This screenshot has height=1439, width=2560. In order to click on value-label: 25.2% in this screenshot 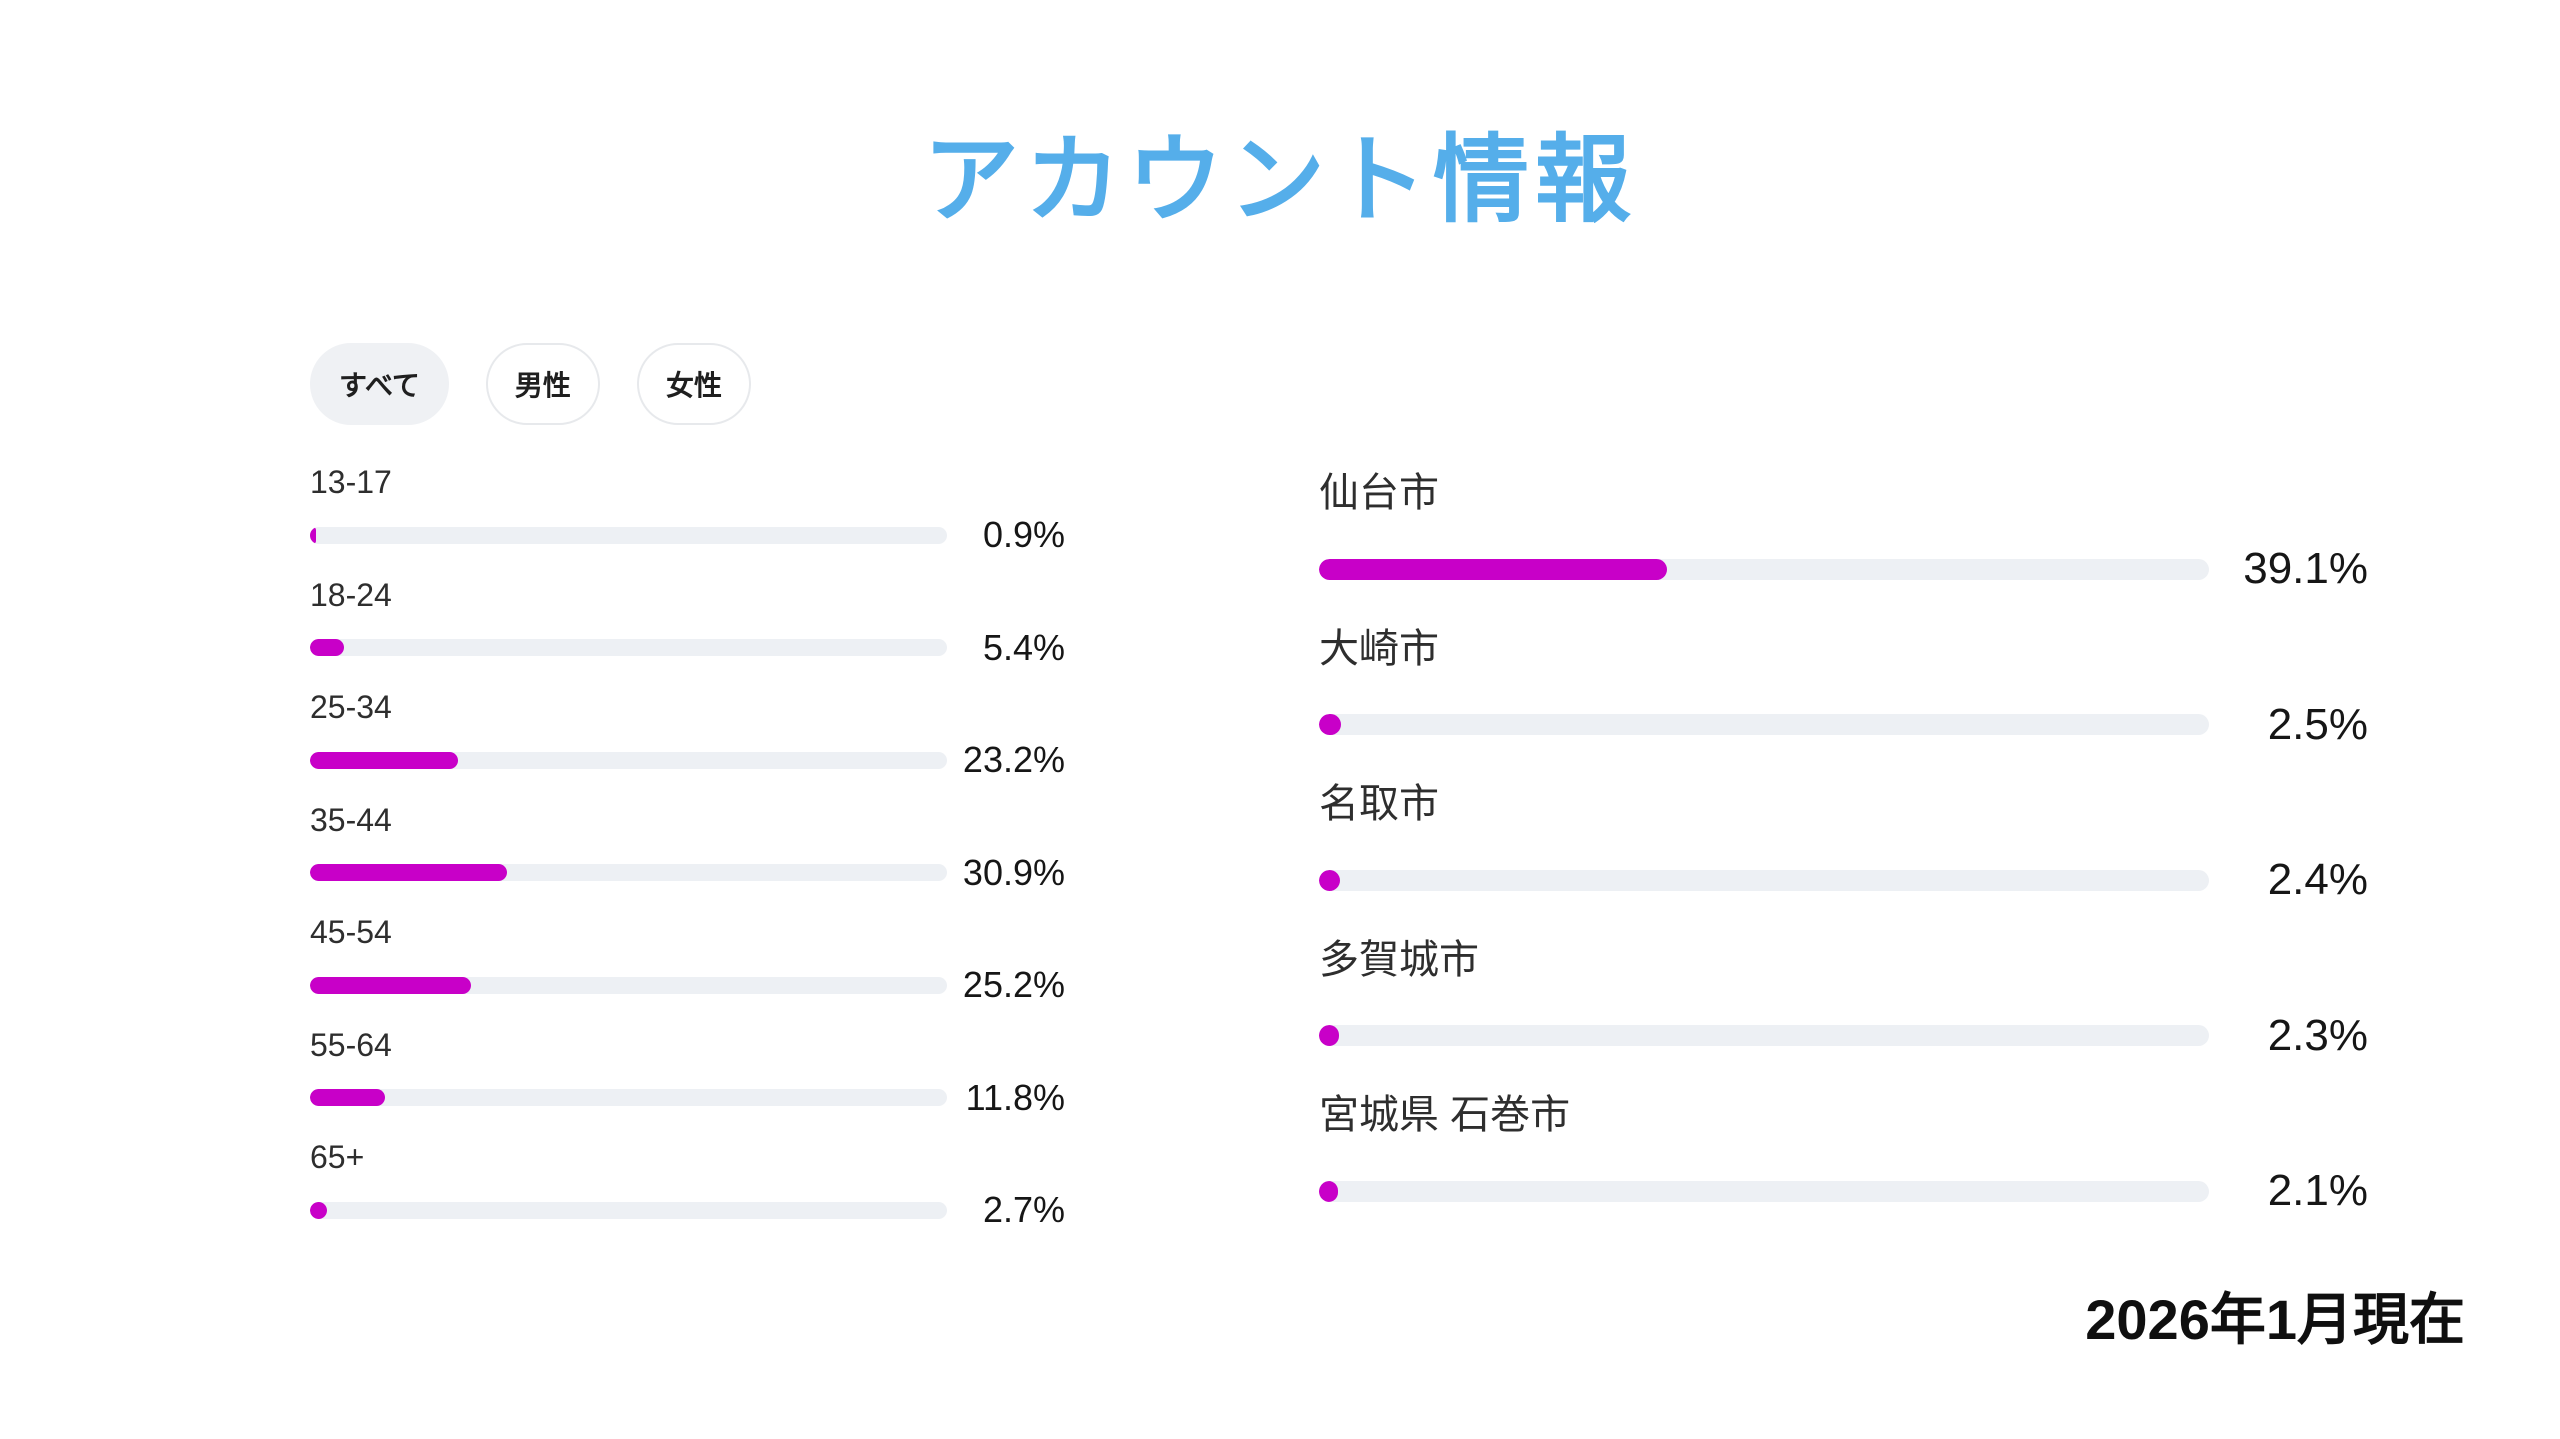, I will do `click(1013, 984)`.